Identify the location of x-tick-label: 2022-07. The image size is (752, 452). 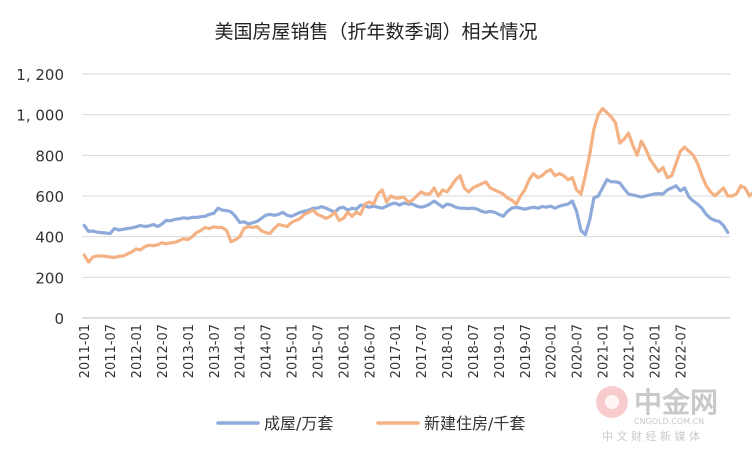
(681, 351).